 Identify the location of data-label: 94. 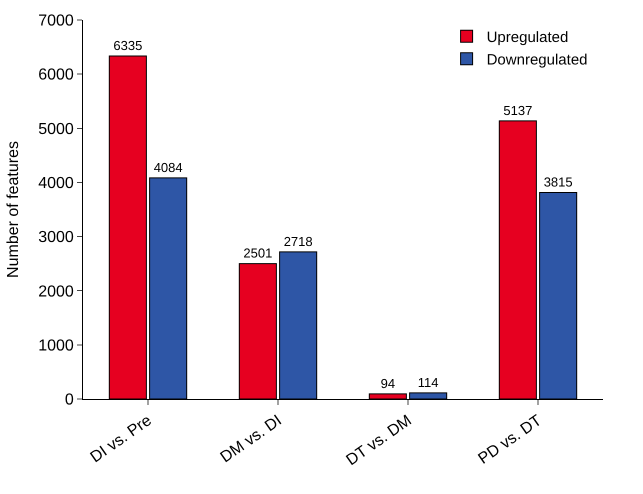
(388, 383).